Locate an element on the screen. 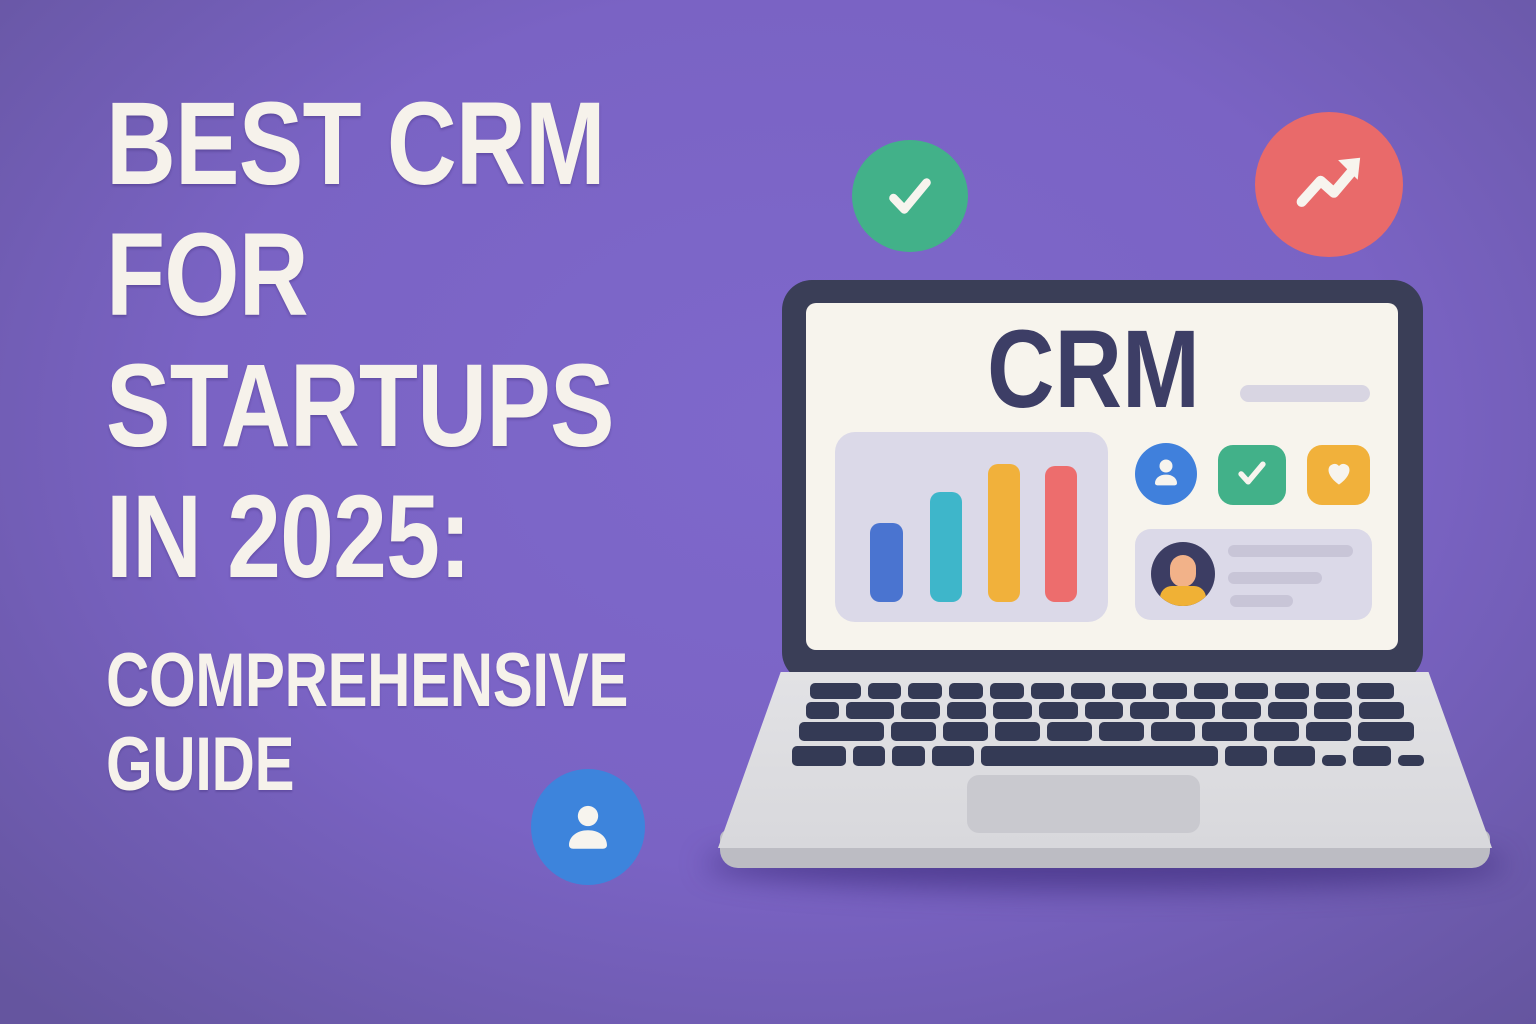 This screenshot has width=1536, height=1024. laptop-screen: CRM is located at coordinates (1102, 476).